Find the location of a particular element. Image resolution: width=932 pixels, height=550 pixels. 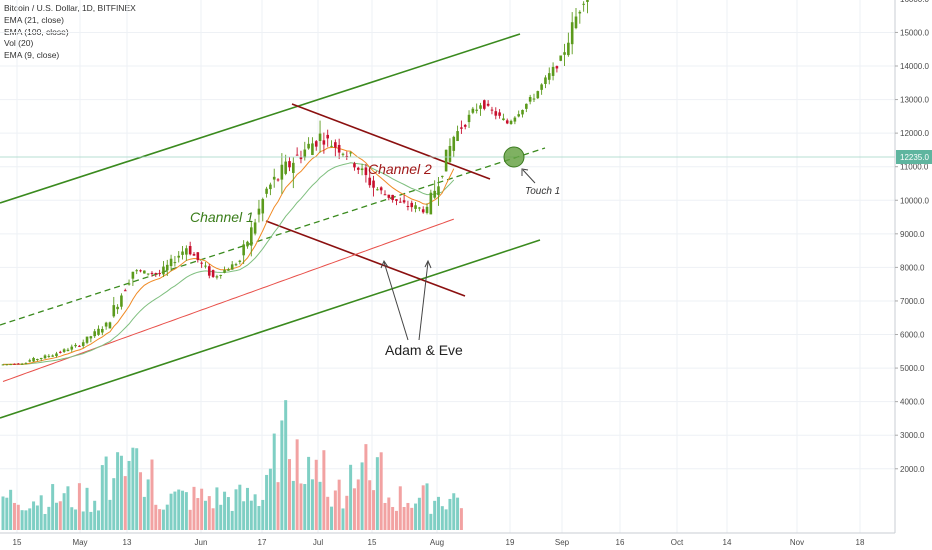

price-tick-label: 14000.0 is located at coordinates (914, 66).